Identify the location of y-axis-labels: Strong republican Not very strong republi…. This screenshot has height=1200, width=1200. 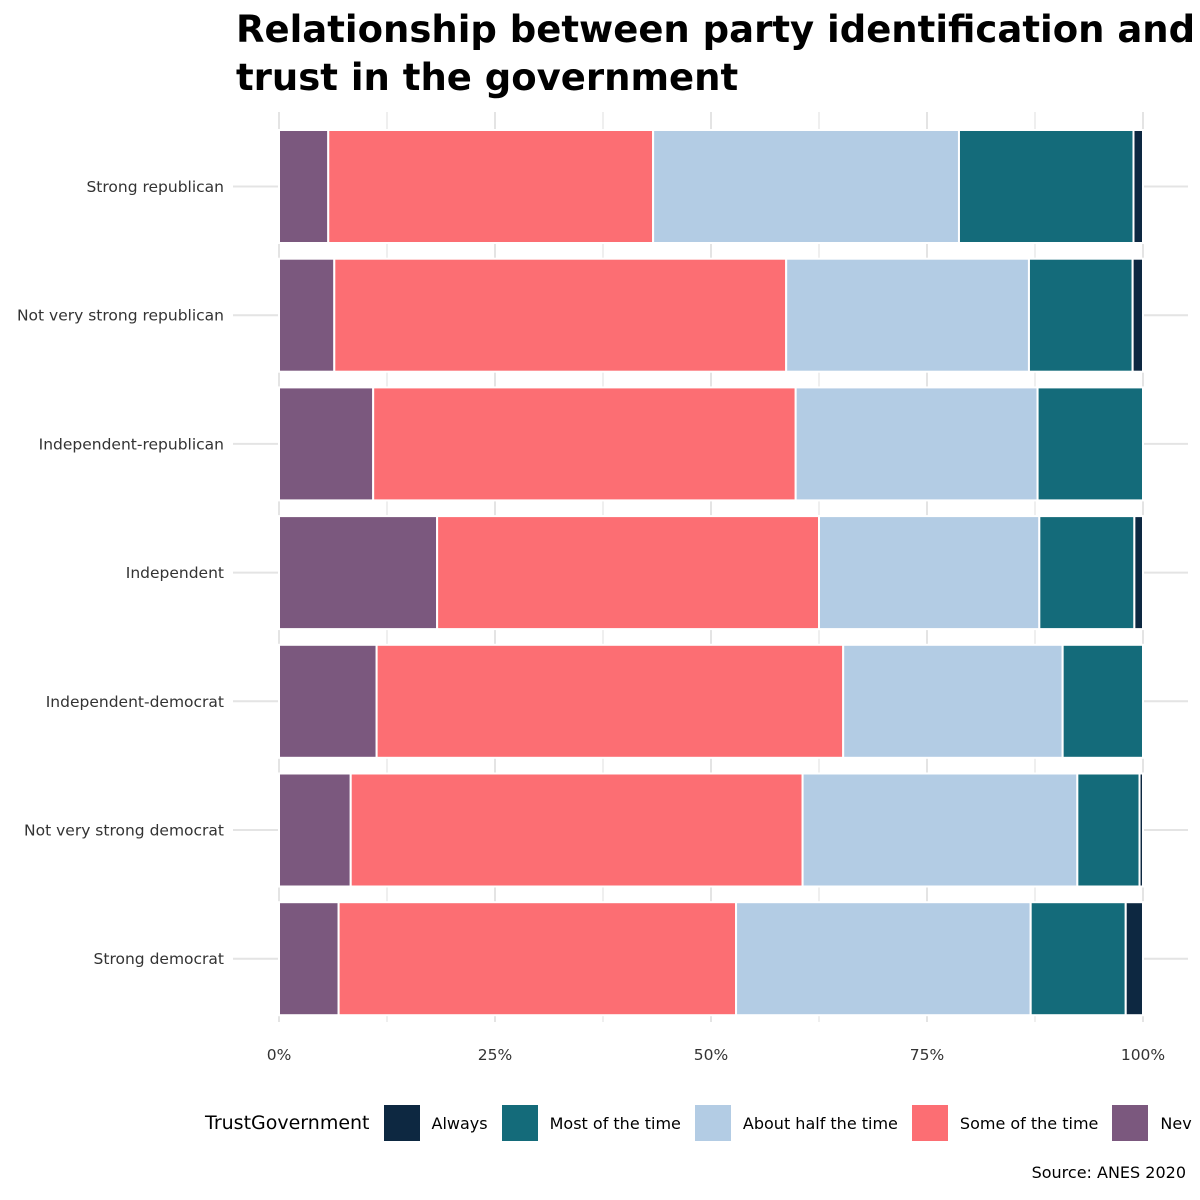
(120, 573).